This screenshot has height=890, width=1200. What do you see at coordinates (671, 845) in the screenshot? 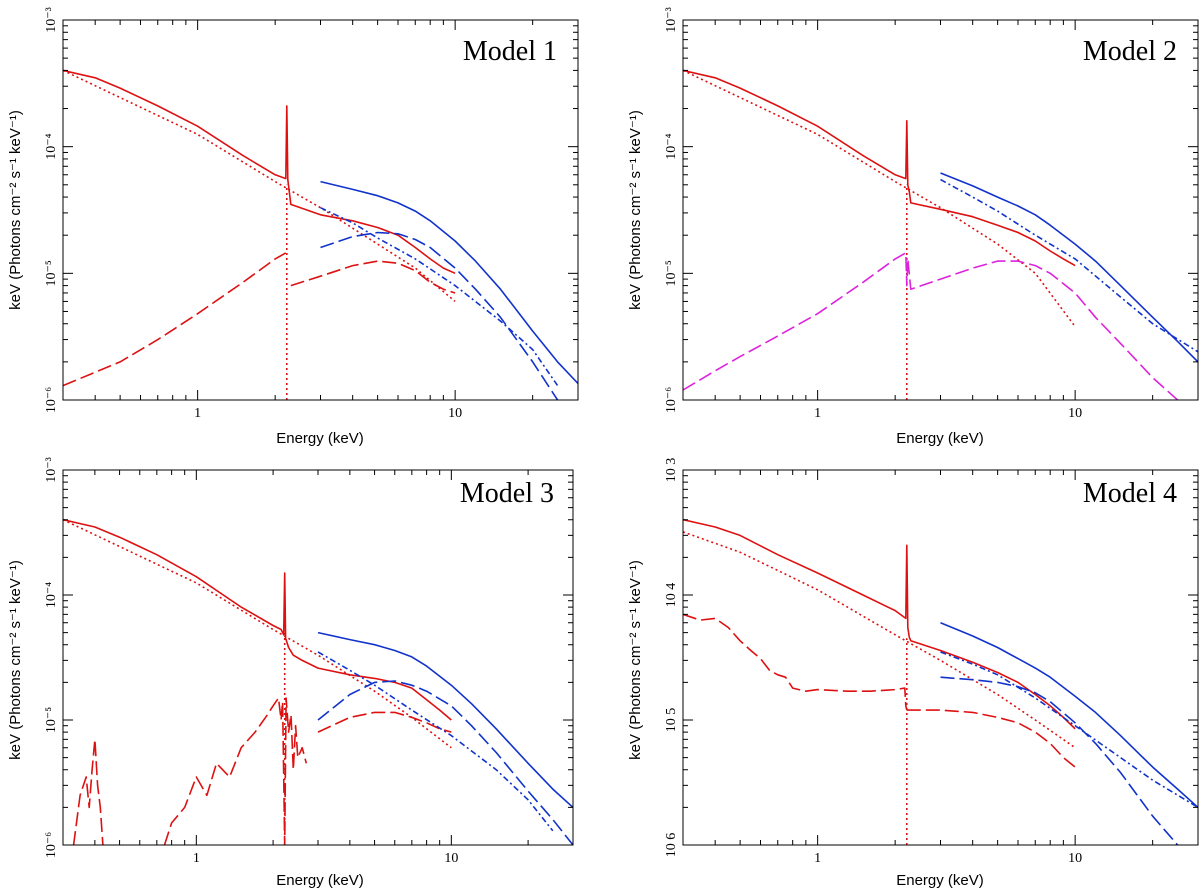
I see `y-tick-label: 10 6` at bounding box center [671, 845].